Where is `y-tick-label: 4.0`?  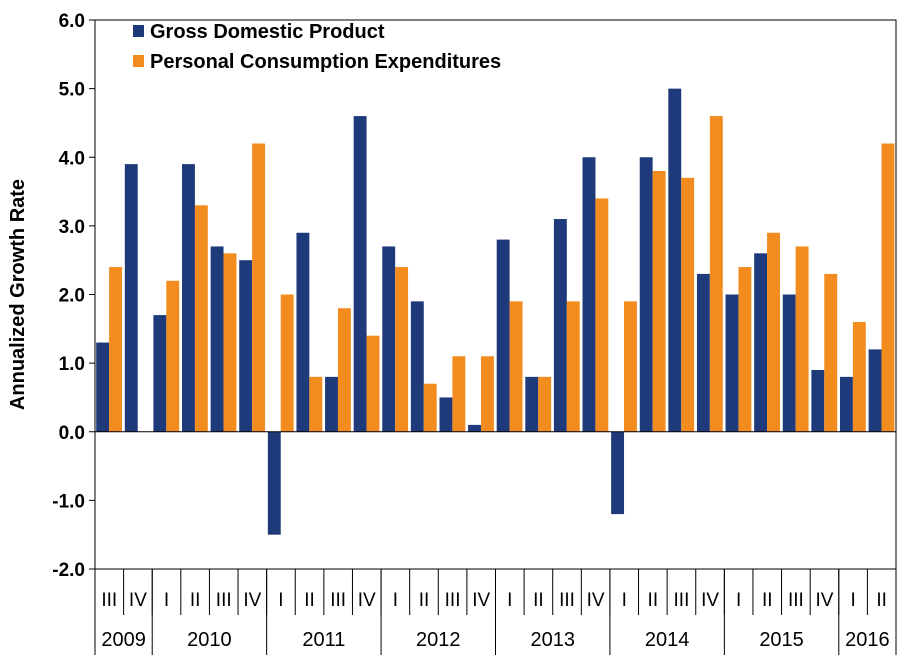
y-tick-label: 4.0 is located at coordinates (72, 158).